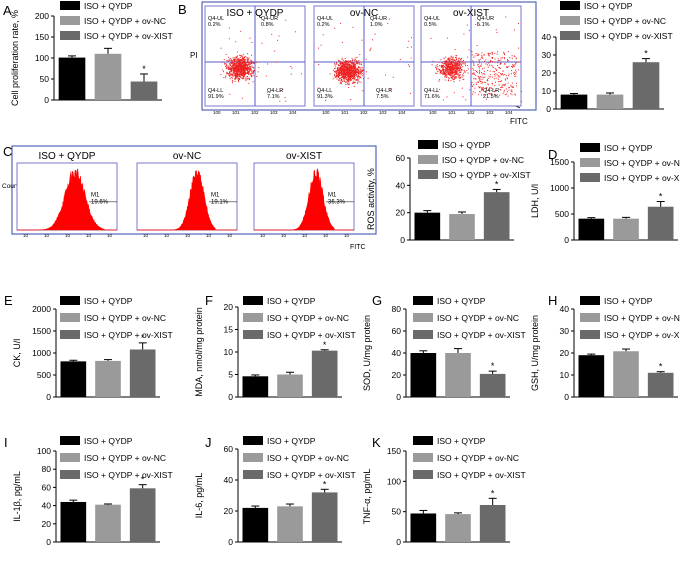 Image resolution: width=680 pixels, height=565 pixels. What do you see at coordinates (431, 91) in the screenshot?
I see `quadrant-label-line: Q4-LL` at bounding box center [431, 91].